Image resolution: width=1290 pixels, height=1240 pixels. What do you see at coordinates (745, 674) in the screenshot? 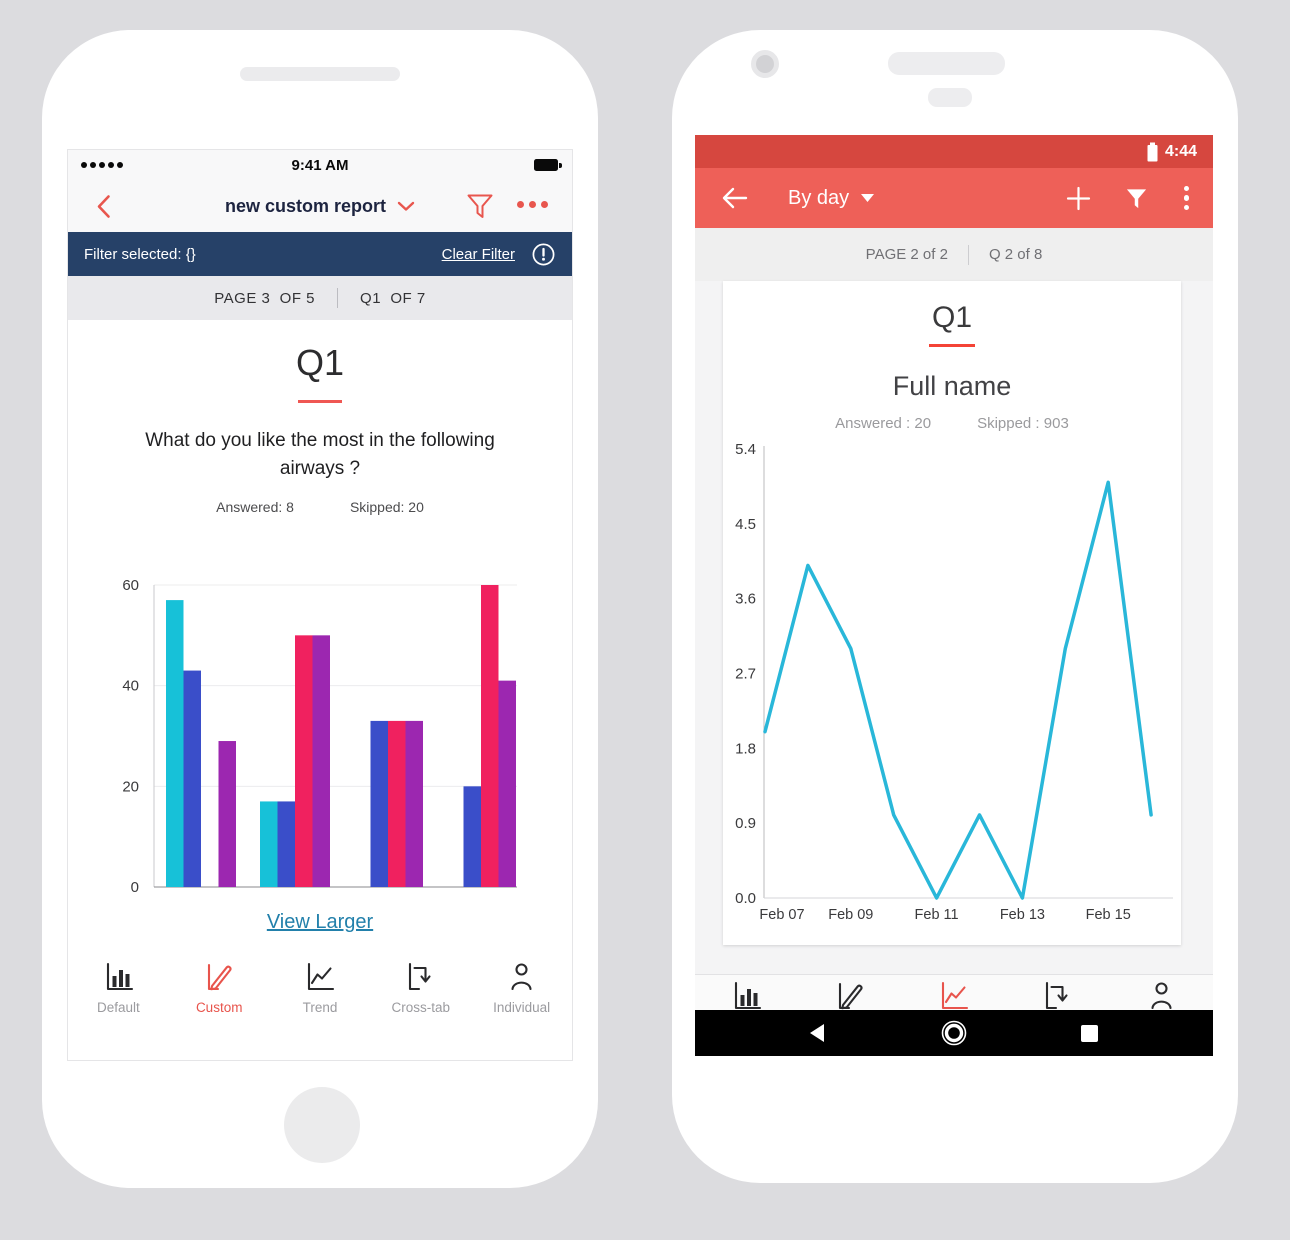
I see `svg-text: 2.7` at bounding box center [745, 674].